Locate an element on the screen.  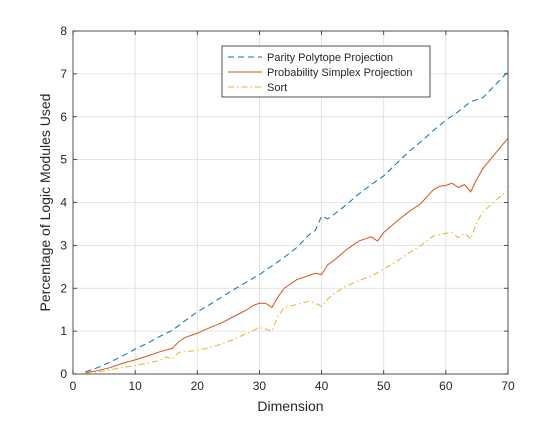
x-axis-label: Dimension is located at coordinates (290, 406).